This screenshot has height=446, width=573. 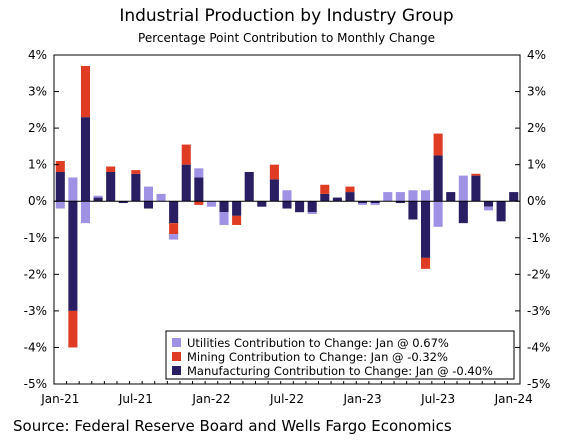 I want to click on chart-title: Industrial Production by Industry Group, so click(x=286, y=16).